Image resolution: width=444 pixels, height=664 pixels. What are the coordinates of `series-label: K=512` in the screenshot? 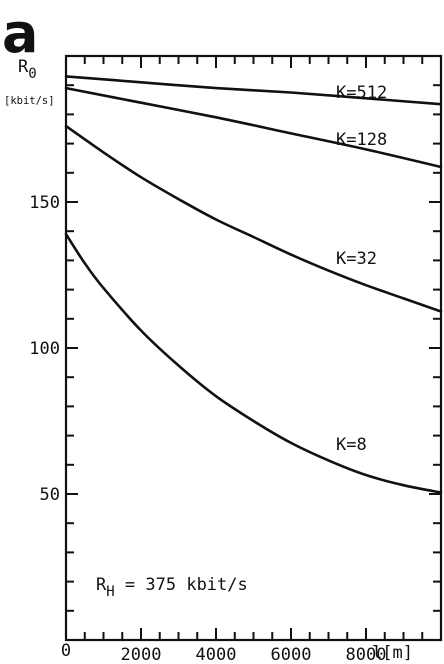 It's located at (361, 93).